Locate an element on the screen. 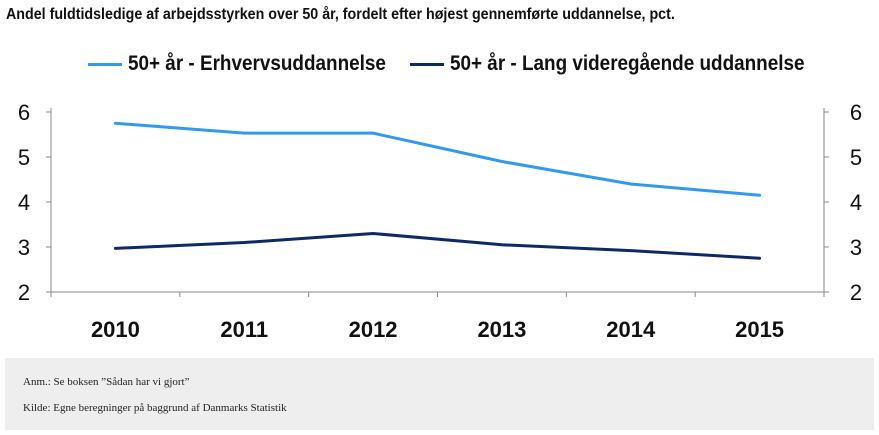 Image resolution: width=879 pixels, height=435 pixels. legend-item-lang-videregaaende: 50+ år - Lang videregående uddannelse is located at coordinates (627, 64).